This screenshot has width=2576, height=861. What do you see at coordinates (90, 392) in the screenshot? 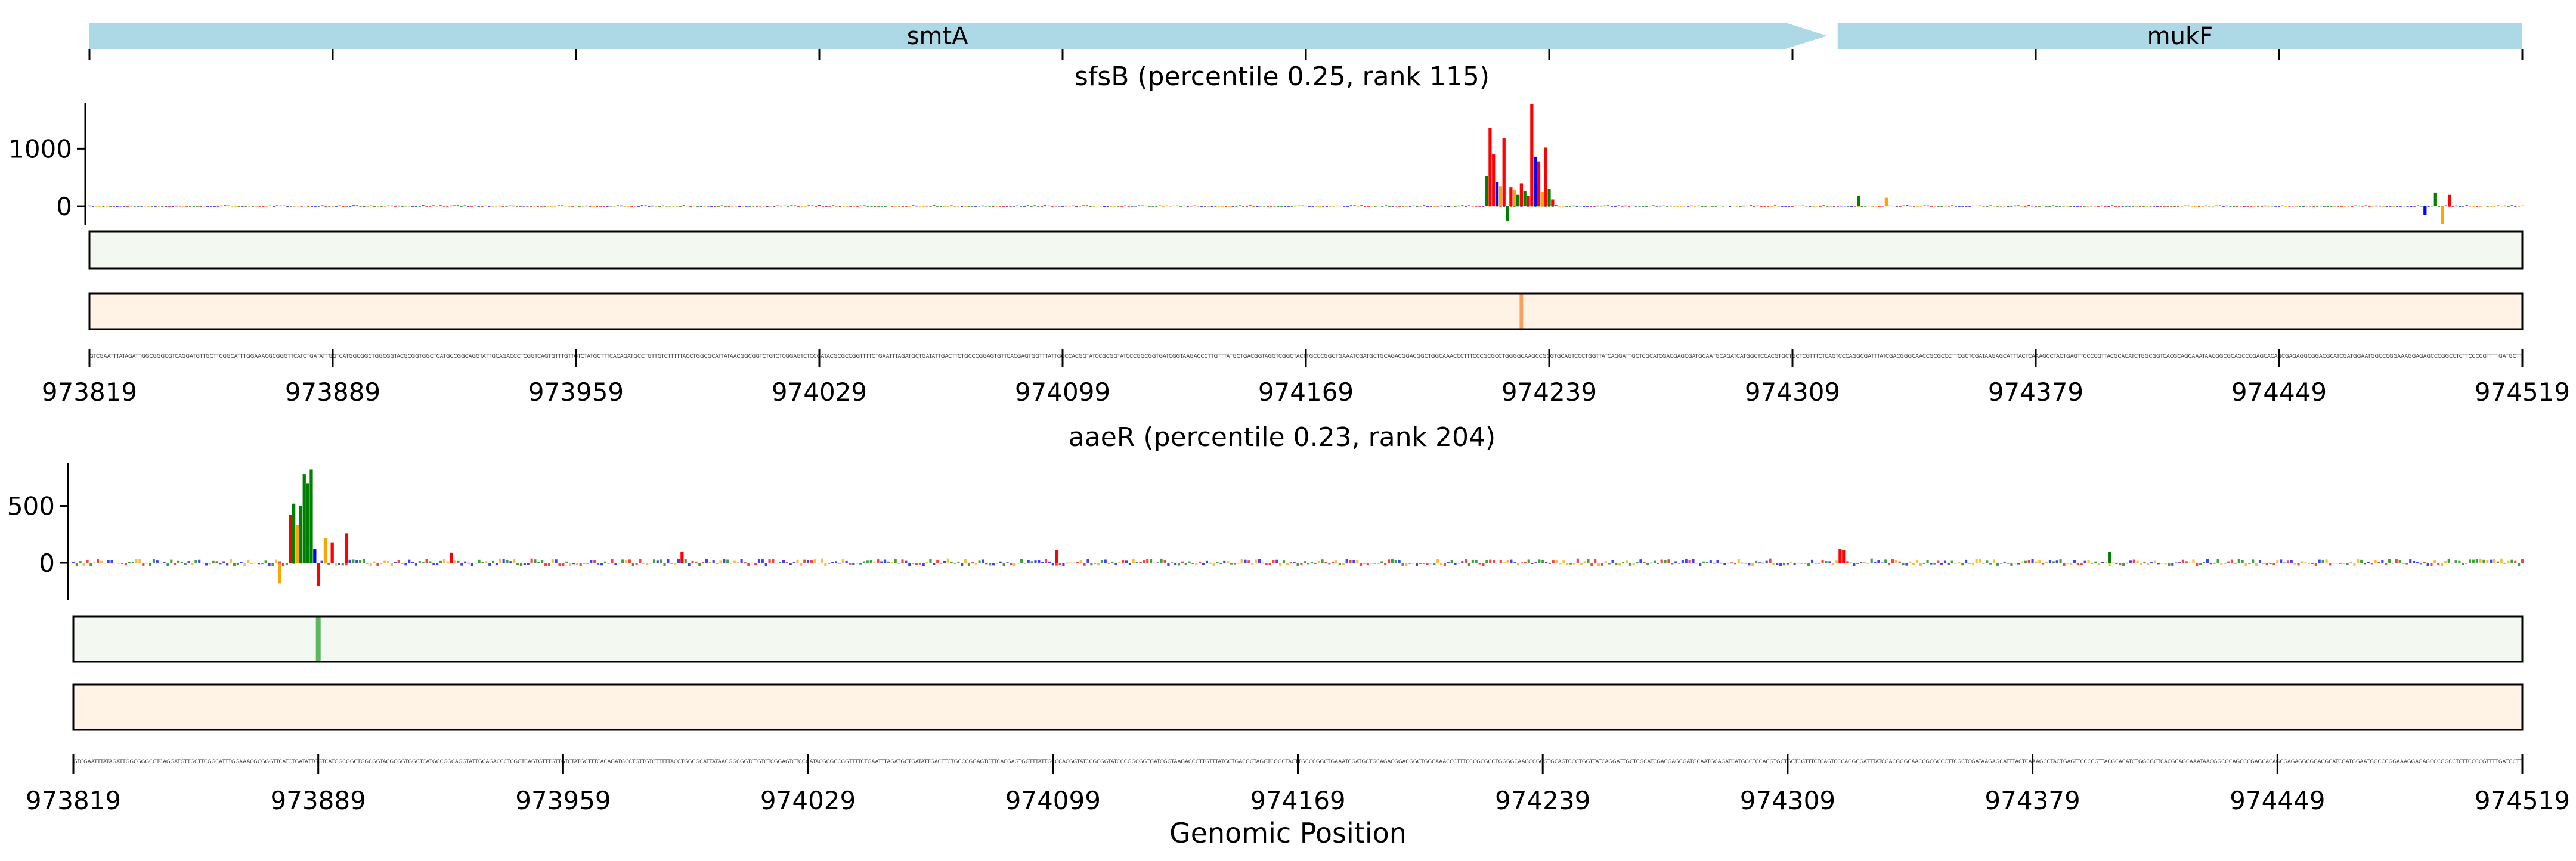
I see `x-tick-label-0-0: 973819` at bounding box center [90, 392].